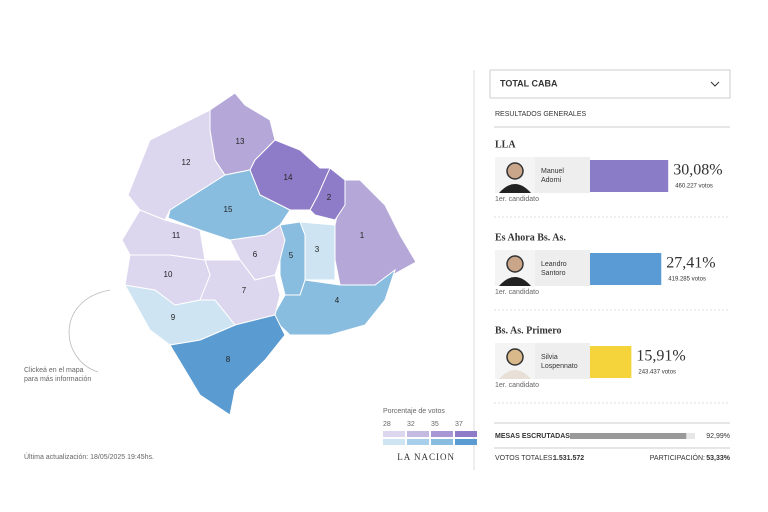 The width and height of the screenshot is (768, 512). What do you see at coordinates (559, 366) in the screenshot?
I see `candidate-name: Lospennato` at bounding box center [559, 366].